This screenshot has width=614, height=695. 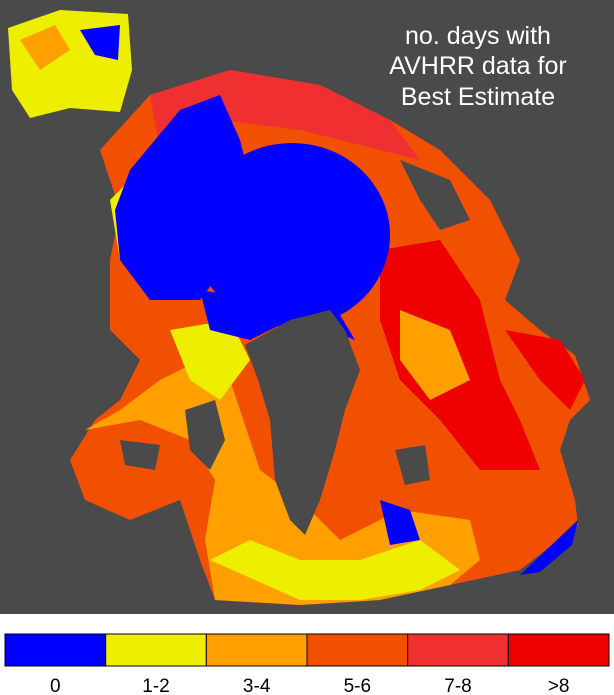 I want to click on legend-label: 3-4, so click(x=257, y=685).